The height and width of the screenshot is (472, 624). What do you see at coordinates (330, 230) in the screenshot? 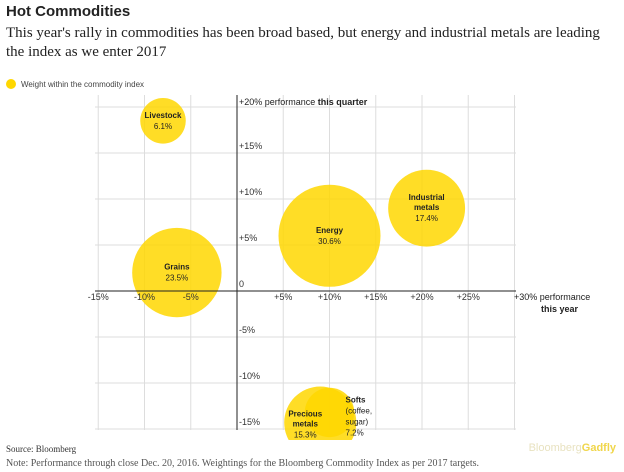
I see `bubble-label-energy: Energy` at bounding box center [330, 230].